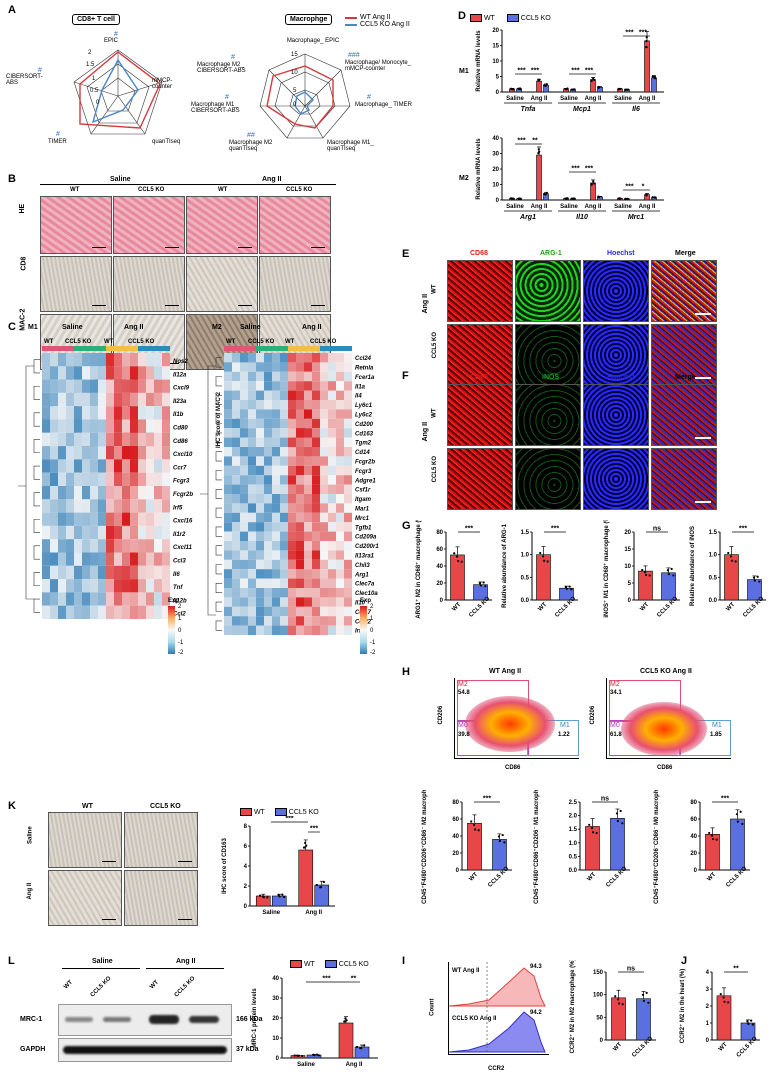  I want to click on hoechst-fluorescence, so click(616, 415).